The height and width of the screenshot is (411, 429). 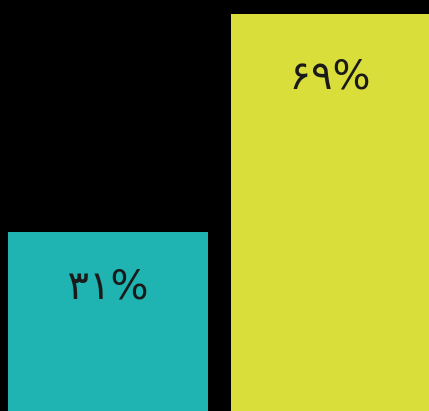 I want to click on bar-1-value-label: ٣١%, so click(x=108, y=286).